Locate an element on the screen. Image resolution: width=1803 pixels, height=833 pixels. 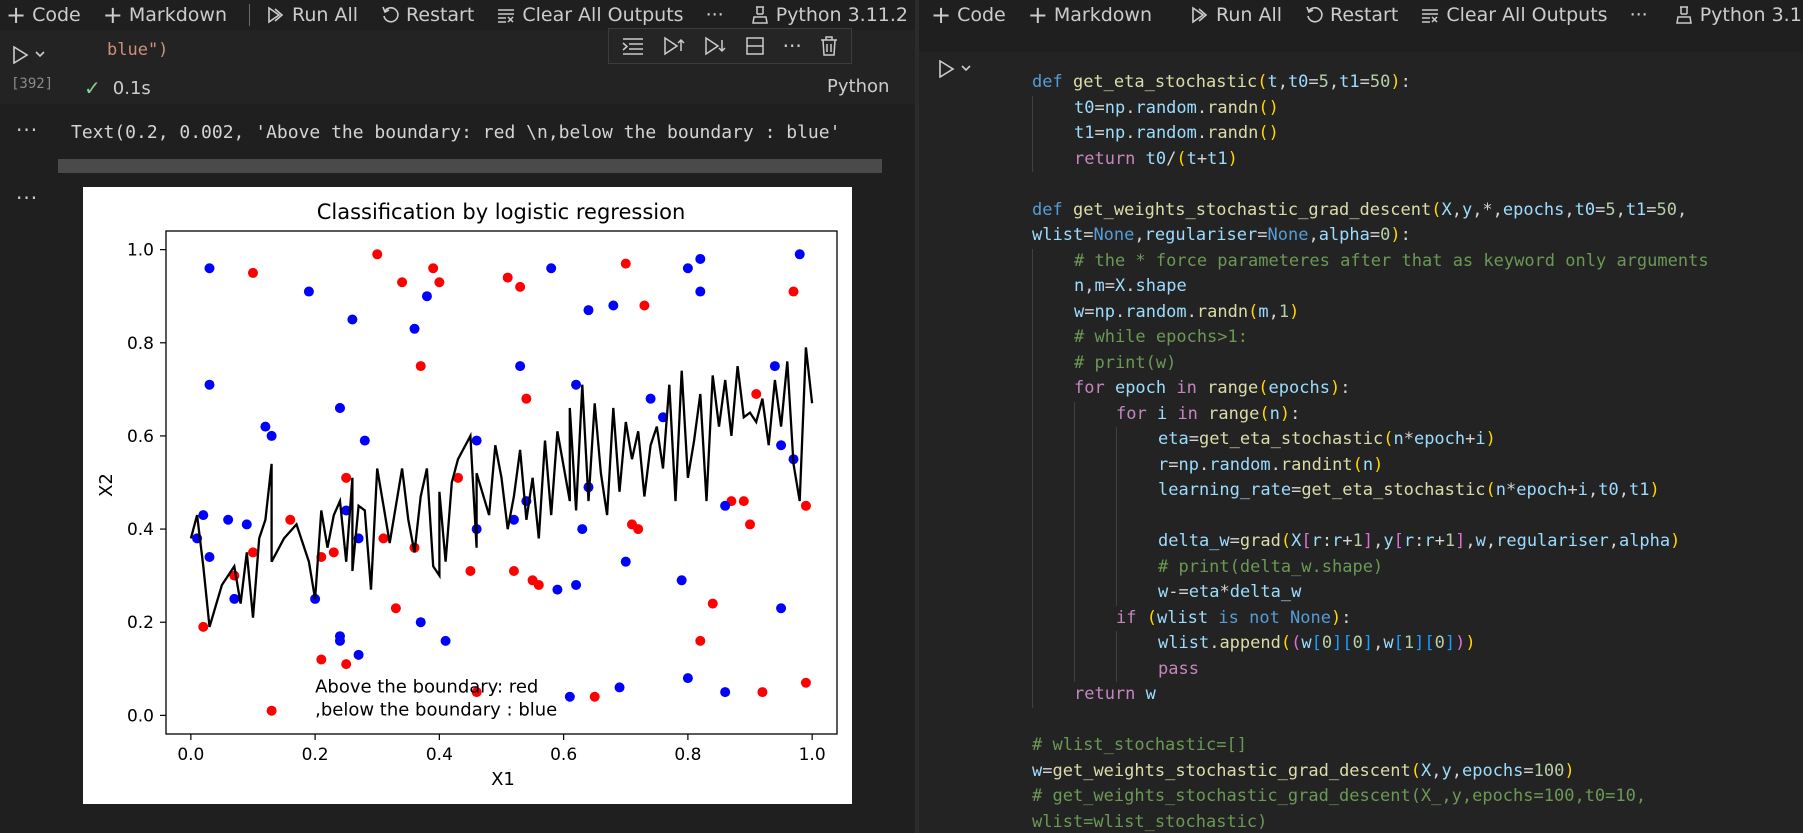
code-token: ( is located at coordinates (1415, 770).